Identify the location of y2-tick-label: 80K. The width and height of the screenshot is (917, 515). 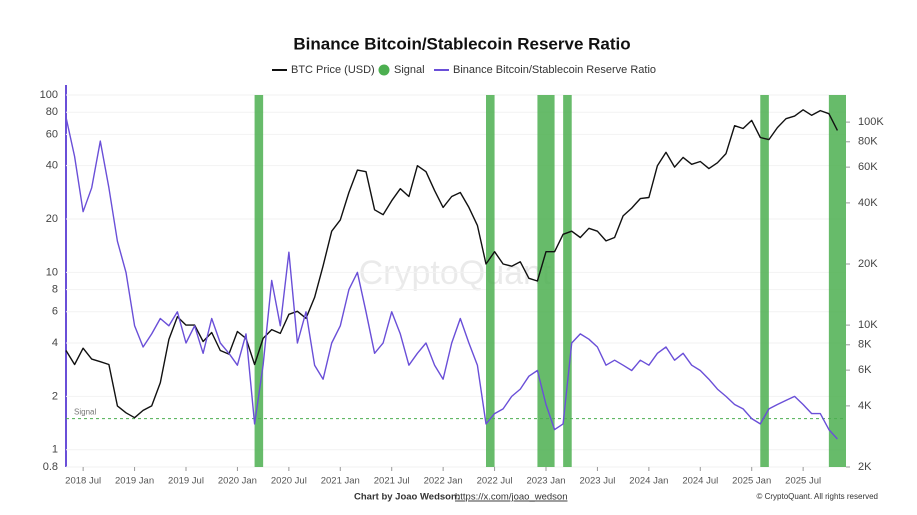
(868, 142).